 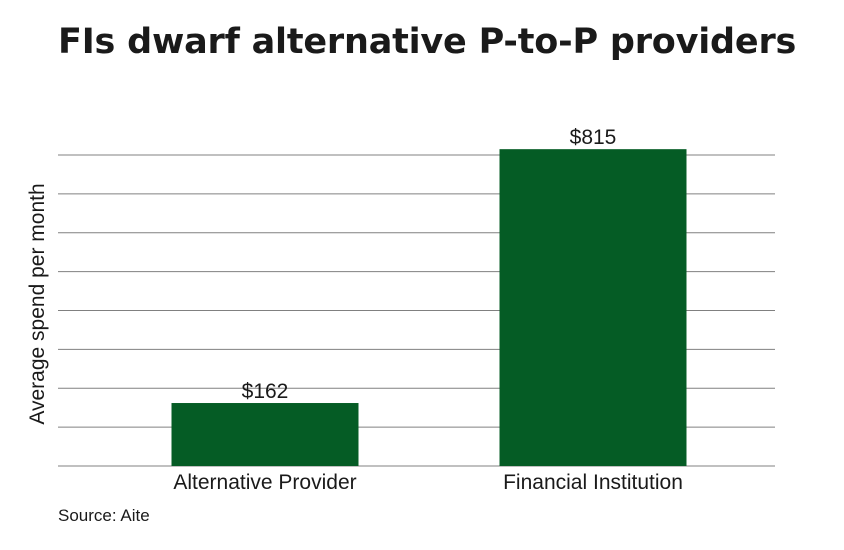 I want to click on x-tick-label: Financial Institution, so click(x=593, y=482).